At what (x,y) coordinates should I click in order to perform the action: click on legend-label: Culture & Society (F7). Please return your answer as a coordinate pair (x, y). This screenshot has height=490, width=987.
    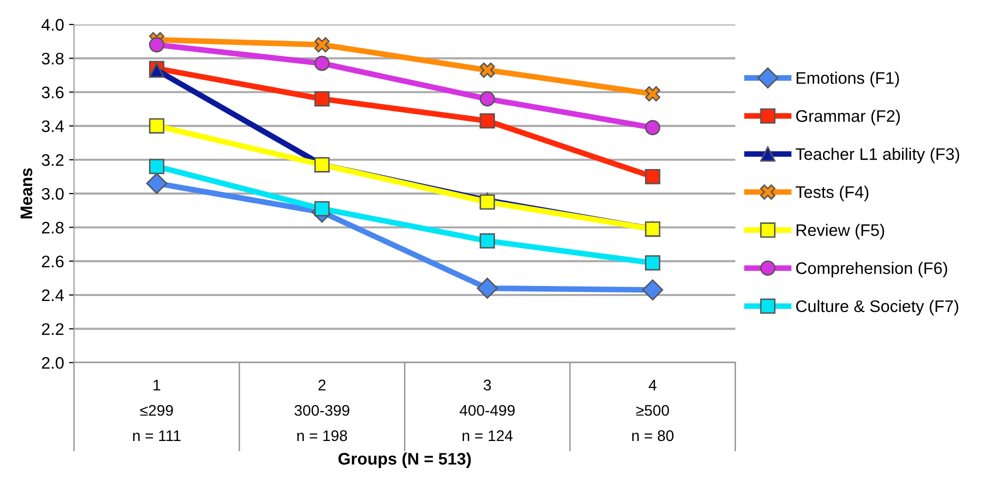
    Looking at the image, I should click on (877, 308).